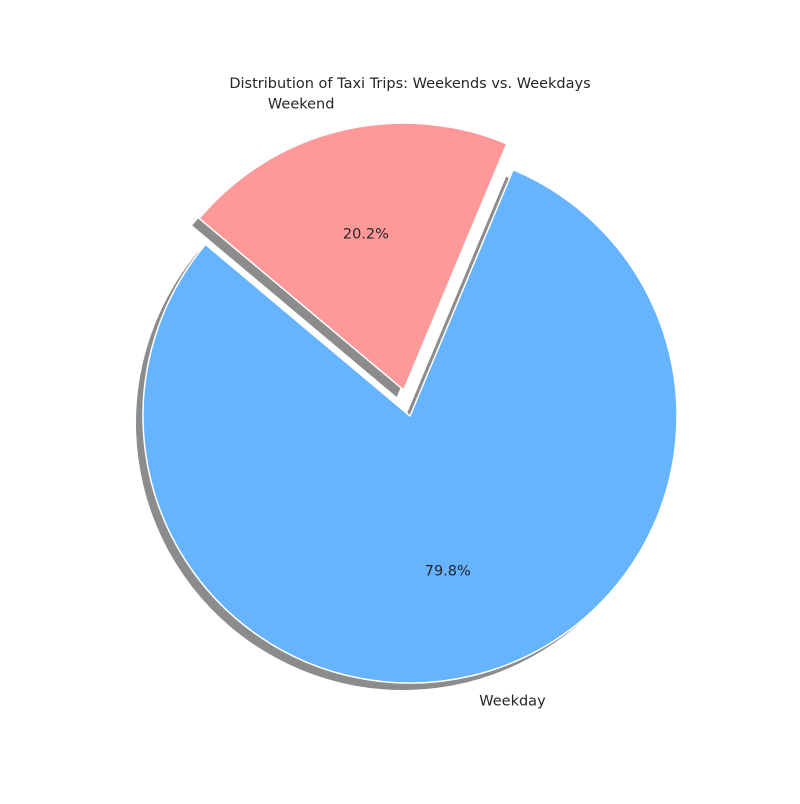 Image resolution: width=800 pixels, height=804 pixels. What do you see at coordinates (512, 701) in the screenshot?
I see `slice-label-weekday: Weekday` at bounding box center [512, 701].